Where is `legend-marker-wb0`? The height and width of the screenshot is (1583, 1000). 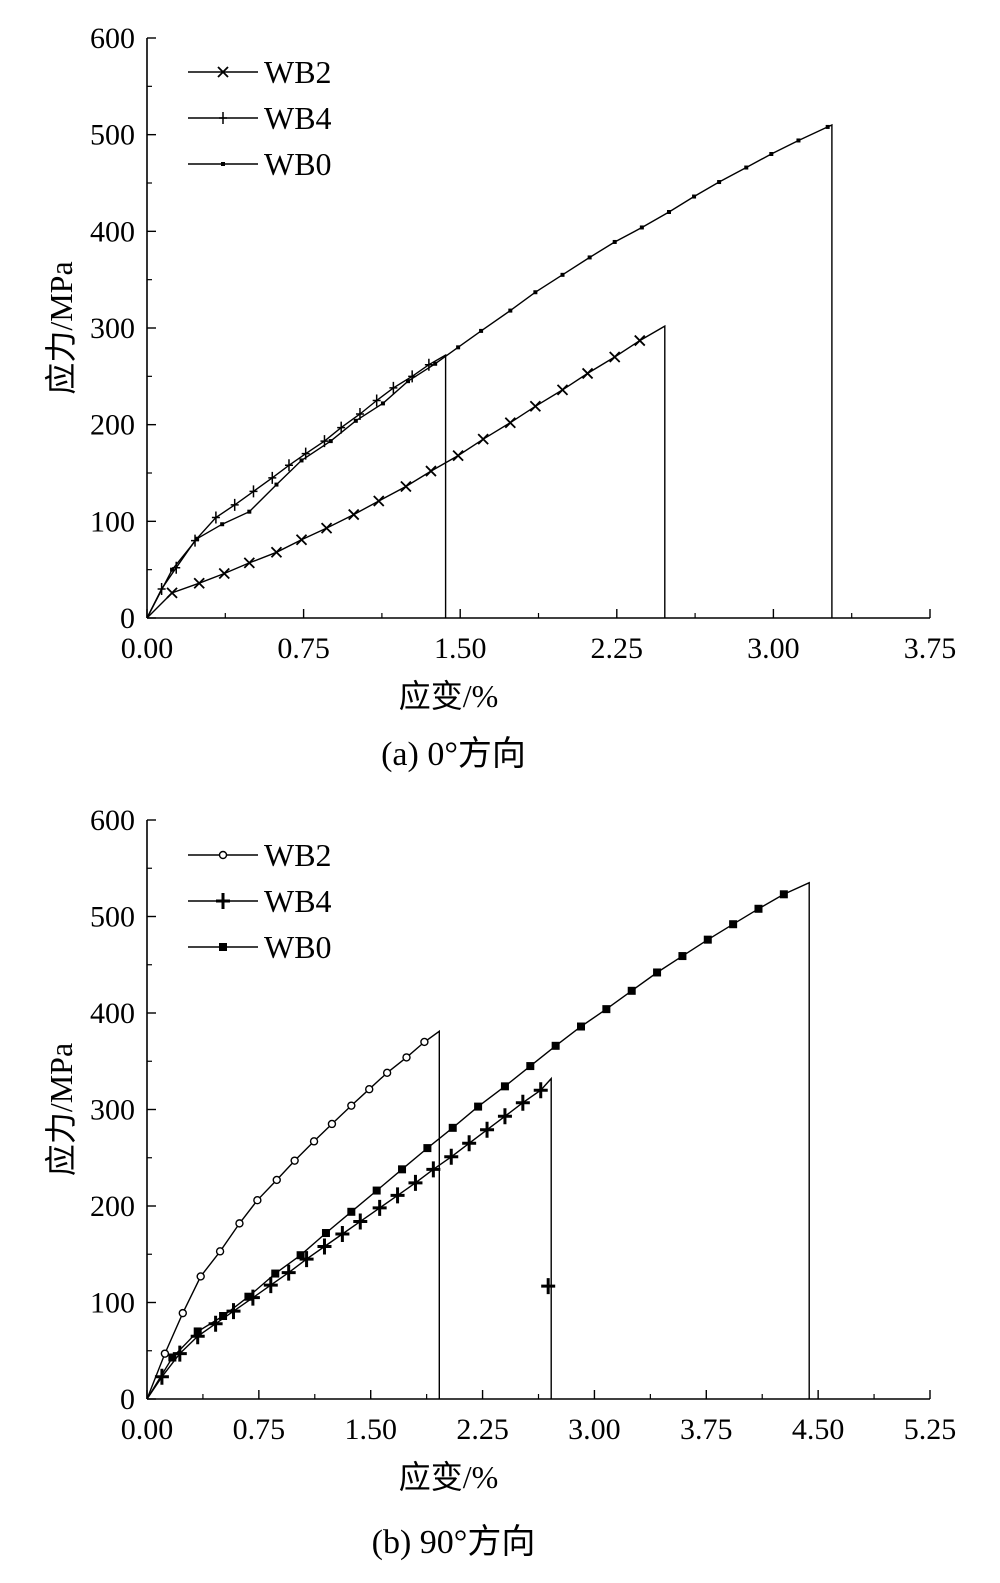
legend-marker-wb0 is located at coordinates (223, 947).